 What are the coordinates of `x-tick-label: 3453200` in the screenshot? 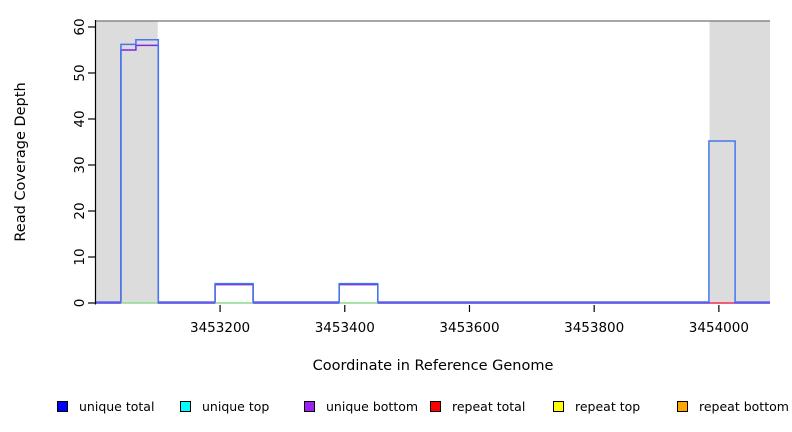 It's located at (220, 328).